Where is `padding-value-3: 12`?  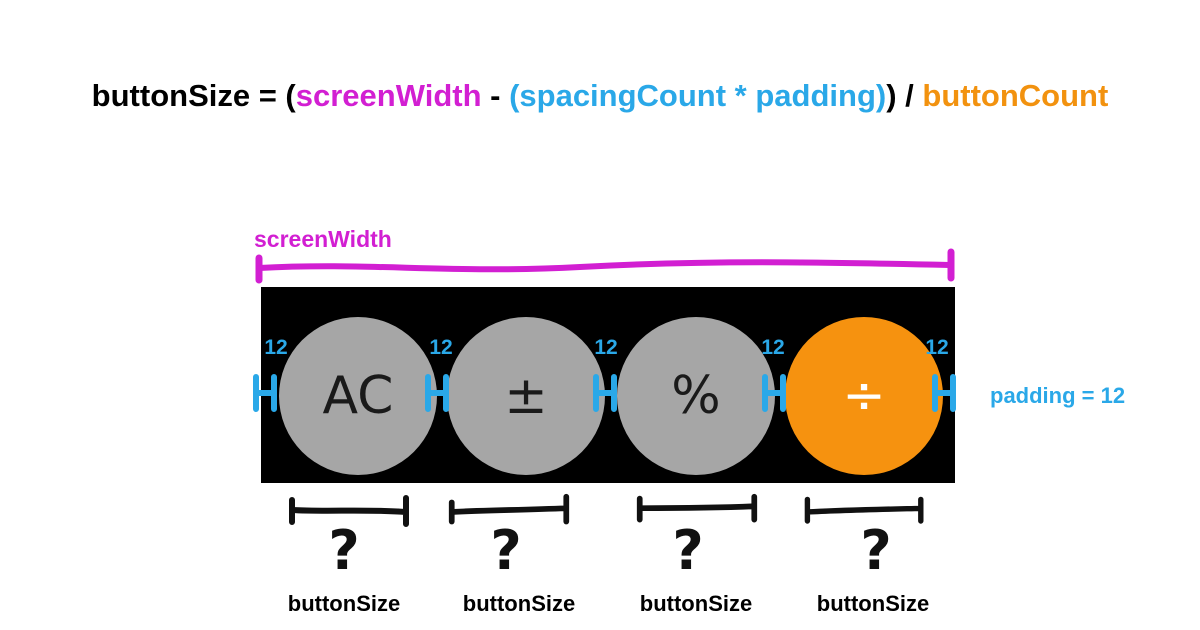 padding-value-3: 12 is located at coordinates (606, 347).